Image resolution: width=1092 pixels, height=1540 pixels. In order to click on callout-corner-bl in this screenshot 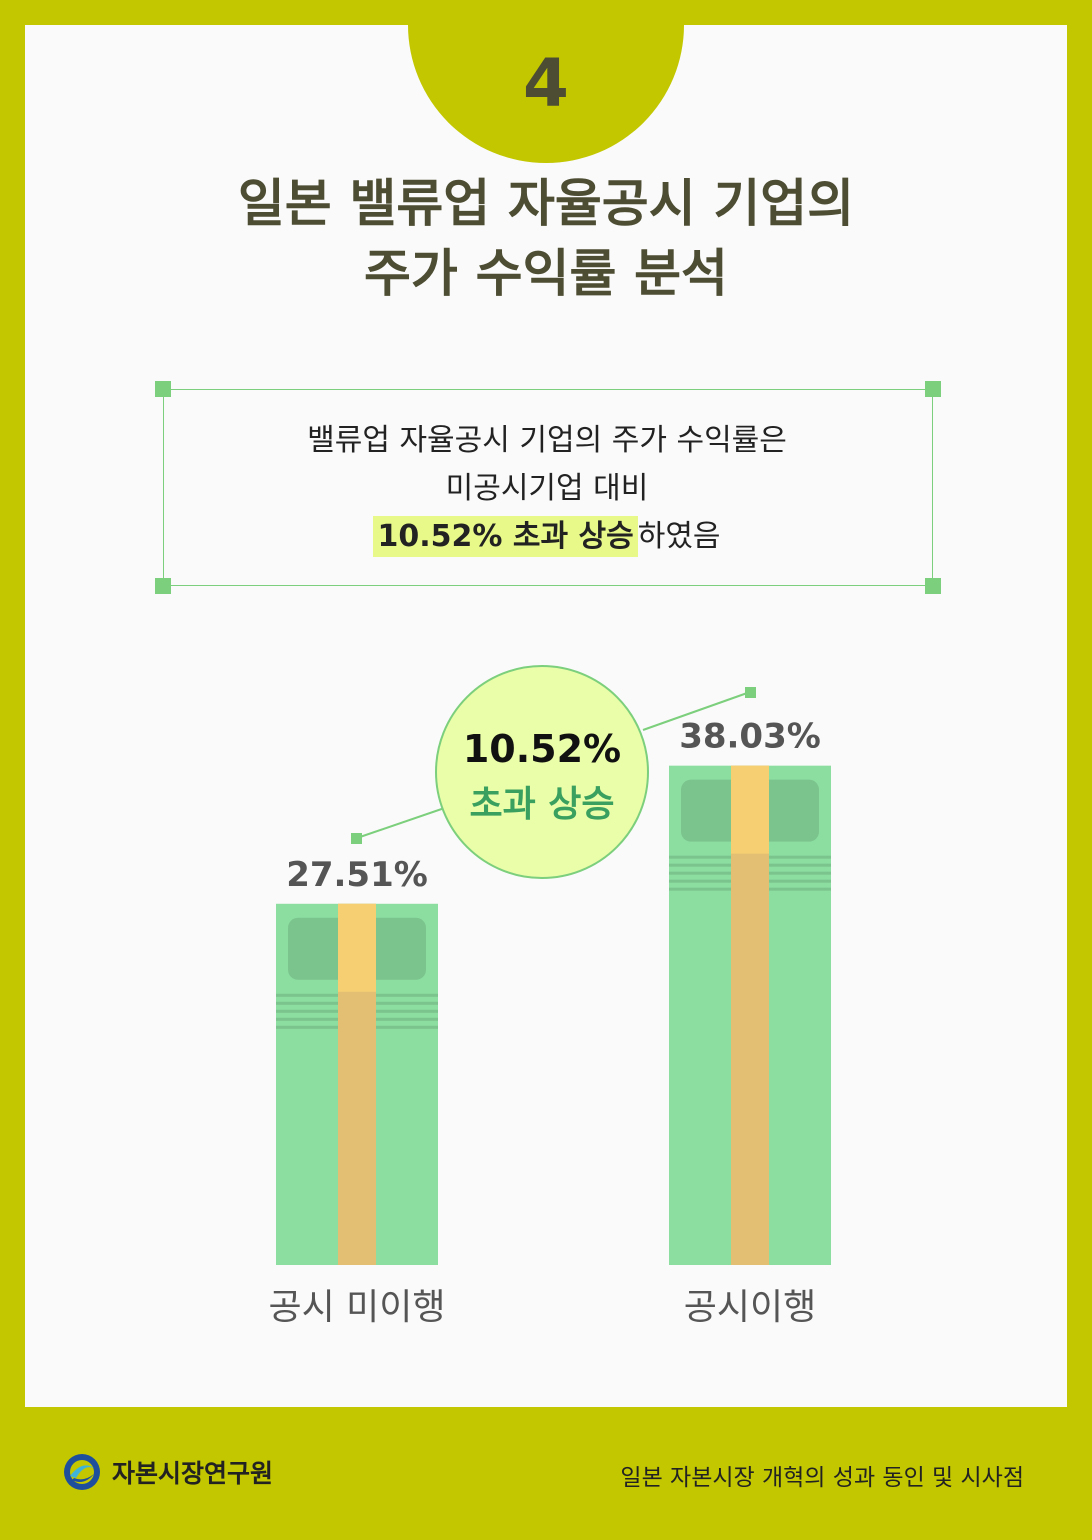, I will do `click(163, 586)`.